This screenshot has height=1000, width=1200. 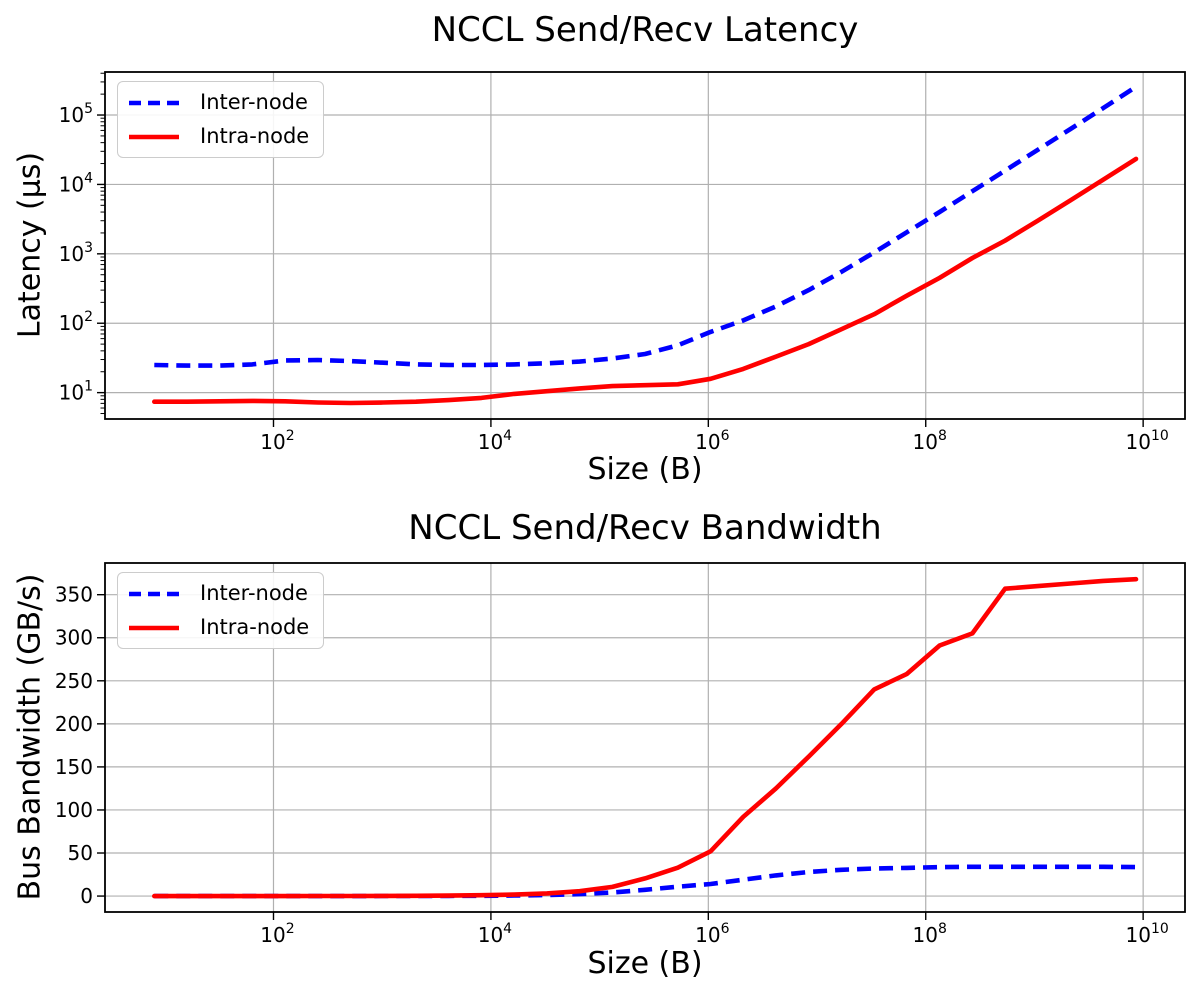 What do you see at coordinates (30, 737) in the screenshot?
I see `bandwidth-y-axis-label: Bus Bandwidth (GB/s)` at bounding box center [30, 737].